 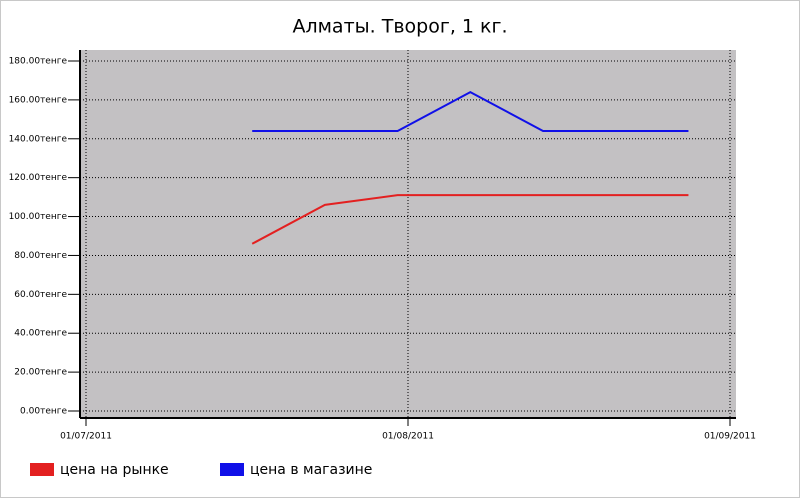 I want to click on y-tick-label: 20.00тенге, so click(x=40, y=373).